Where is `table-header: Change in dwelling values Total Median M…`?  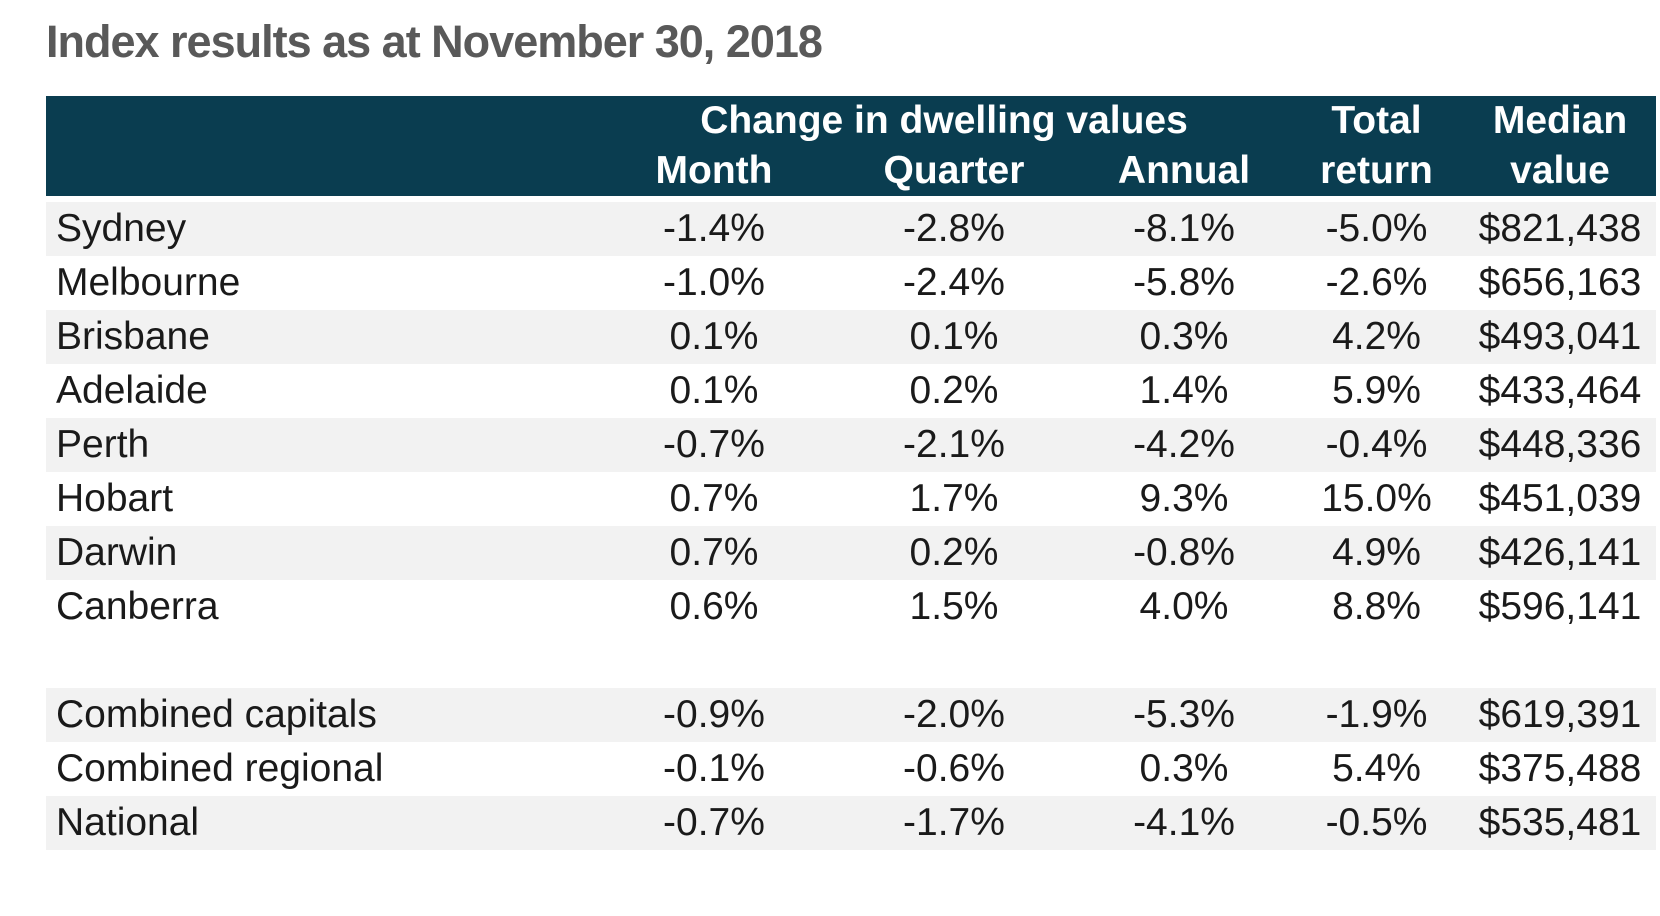
table-header: Change in dwelling values Total Median M… is located at coordinates (851, 149).